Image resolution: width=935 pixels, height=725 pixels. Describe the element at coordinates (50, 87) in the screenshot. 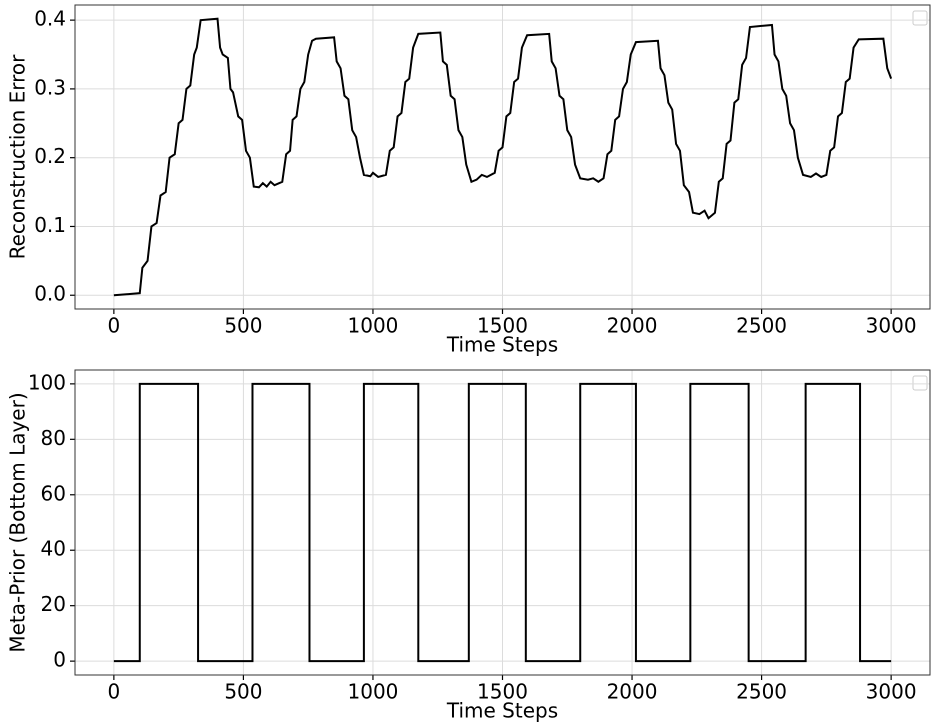

I see `y-tick-label: 0.3` at that location.